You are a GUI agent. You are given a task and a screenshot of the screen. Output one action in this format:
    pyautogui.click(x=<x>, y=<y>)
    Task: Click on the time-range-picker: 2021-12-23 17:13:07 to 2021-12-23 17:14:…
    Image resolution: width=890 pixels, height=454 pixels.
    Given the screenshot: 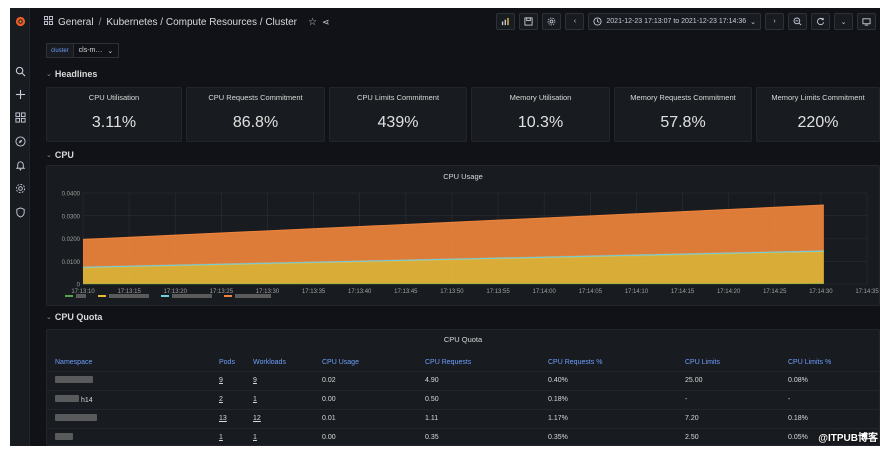 What is the action you would take?
    pyautogui.click(x=674, y=21)
    